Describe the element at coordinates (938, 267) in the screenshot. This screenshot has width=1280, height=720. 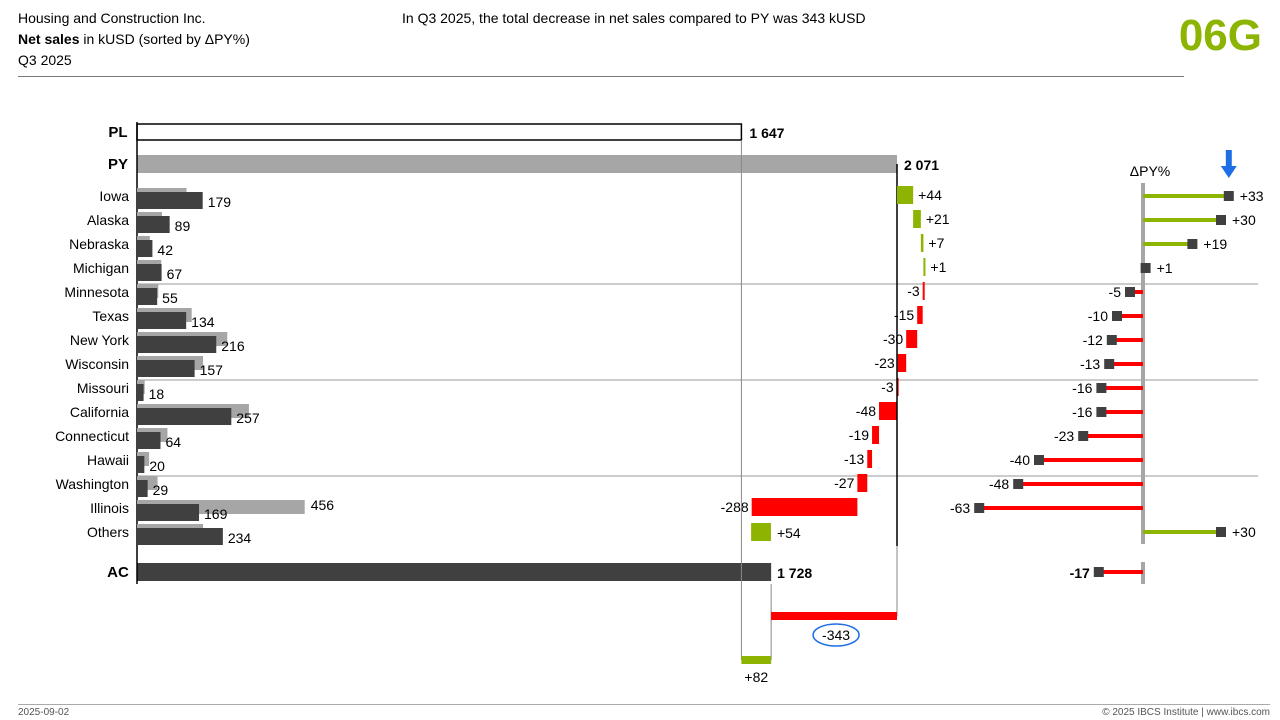
I see `delta-label: +1` at that location.